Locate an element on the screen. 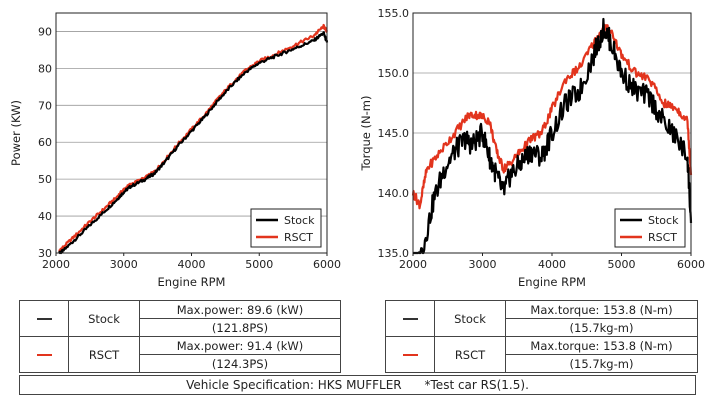 This screenshot has height=402, width=720. y-tick-label: 135.0 is located at coordinates (394, 253).